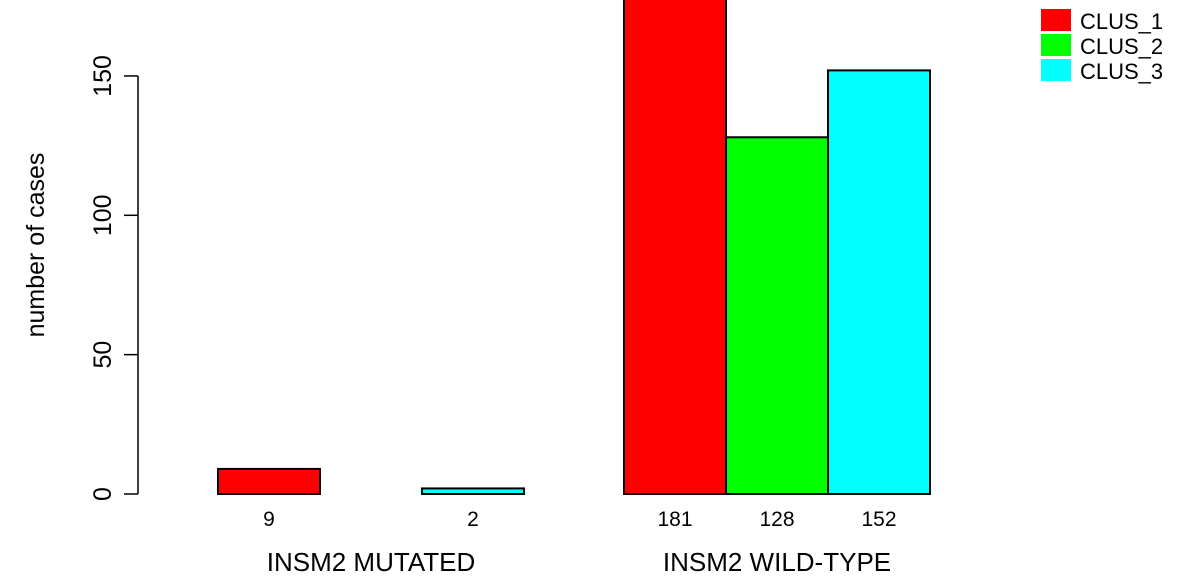 The image size is (1203, 577). Describe the element at coordinates (36, 245) in the screenshot. I see `y-axis-title: number of cases` at that location.